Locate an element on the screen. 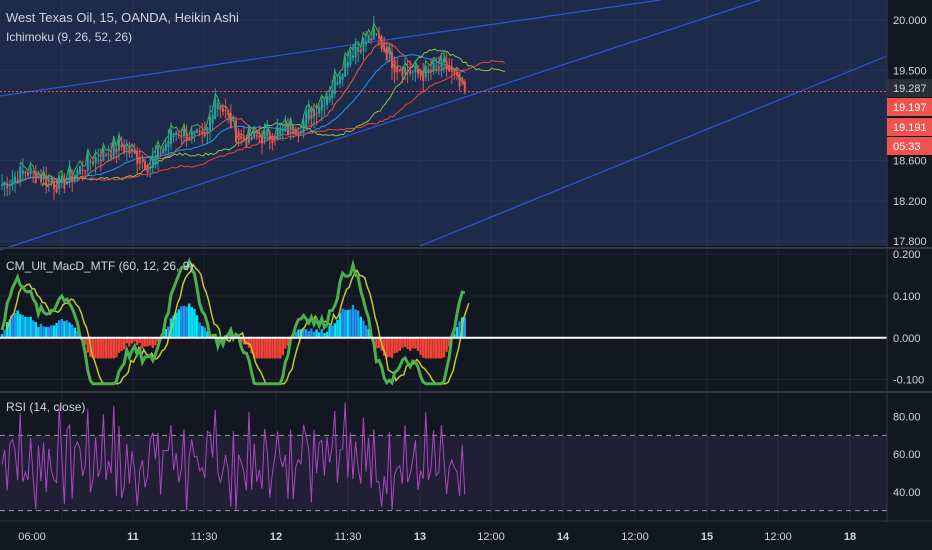 The height and width of the screenshot is (550, 932). time-tick: 11:30 is located at coordinates (204, 537).